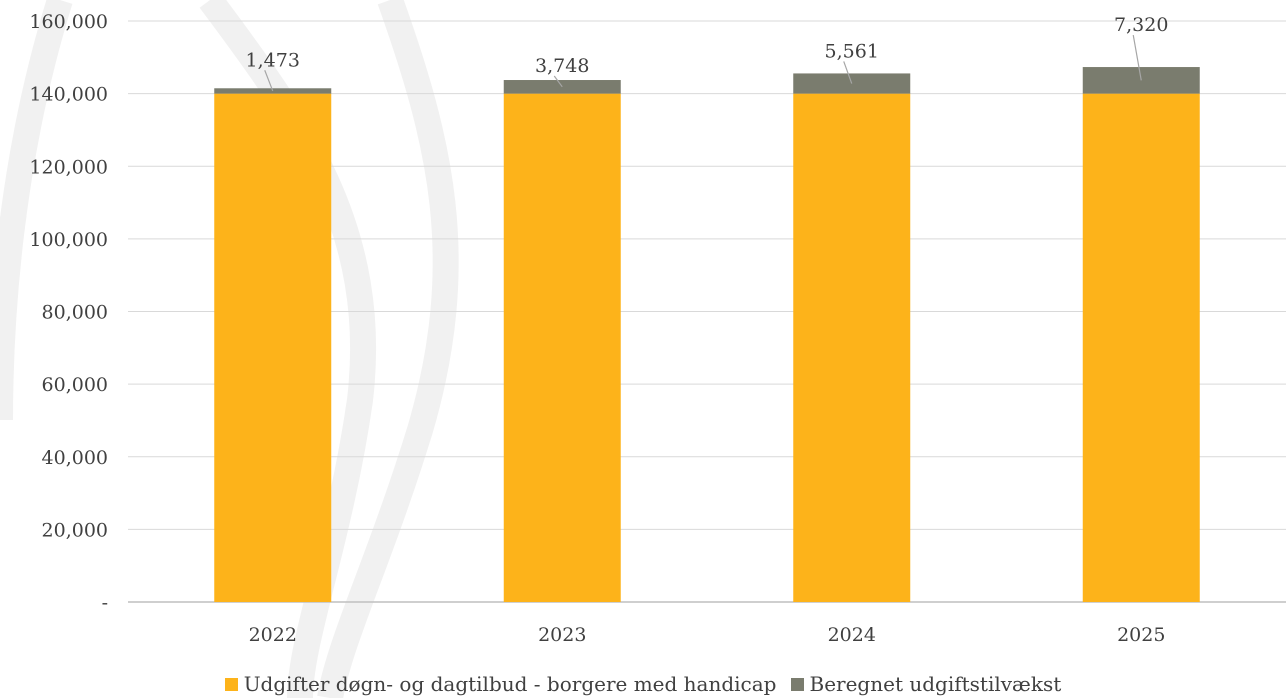  Describe the element at coordinates (273, 635) in the screenshot. I see `x-tick-label: 2022` at that location.